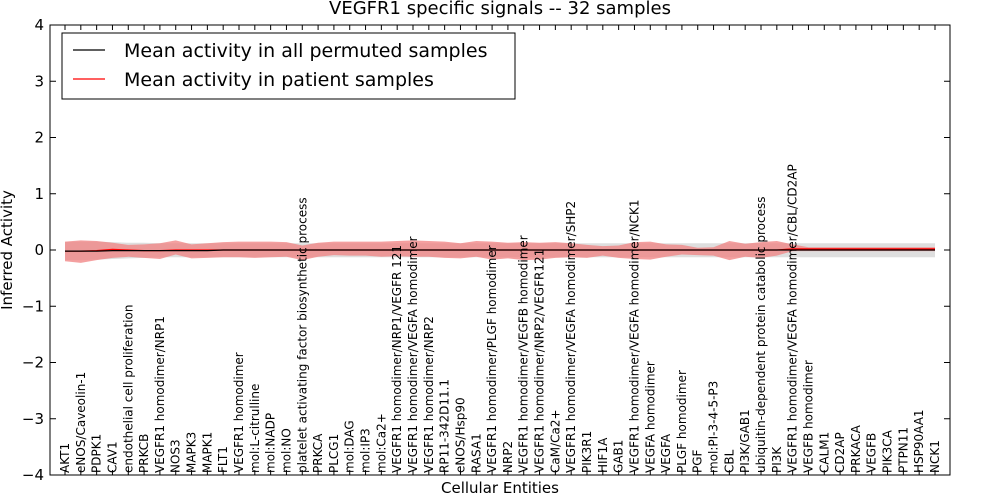 This screenshot has height=500, width=1000. What do you see at coordinates (271, 443) in the screenshot?
I see `x-category-label: mol:NADP` at bounding box center [271, 443].